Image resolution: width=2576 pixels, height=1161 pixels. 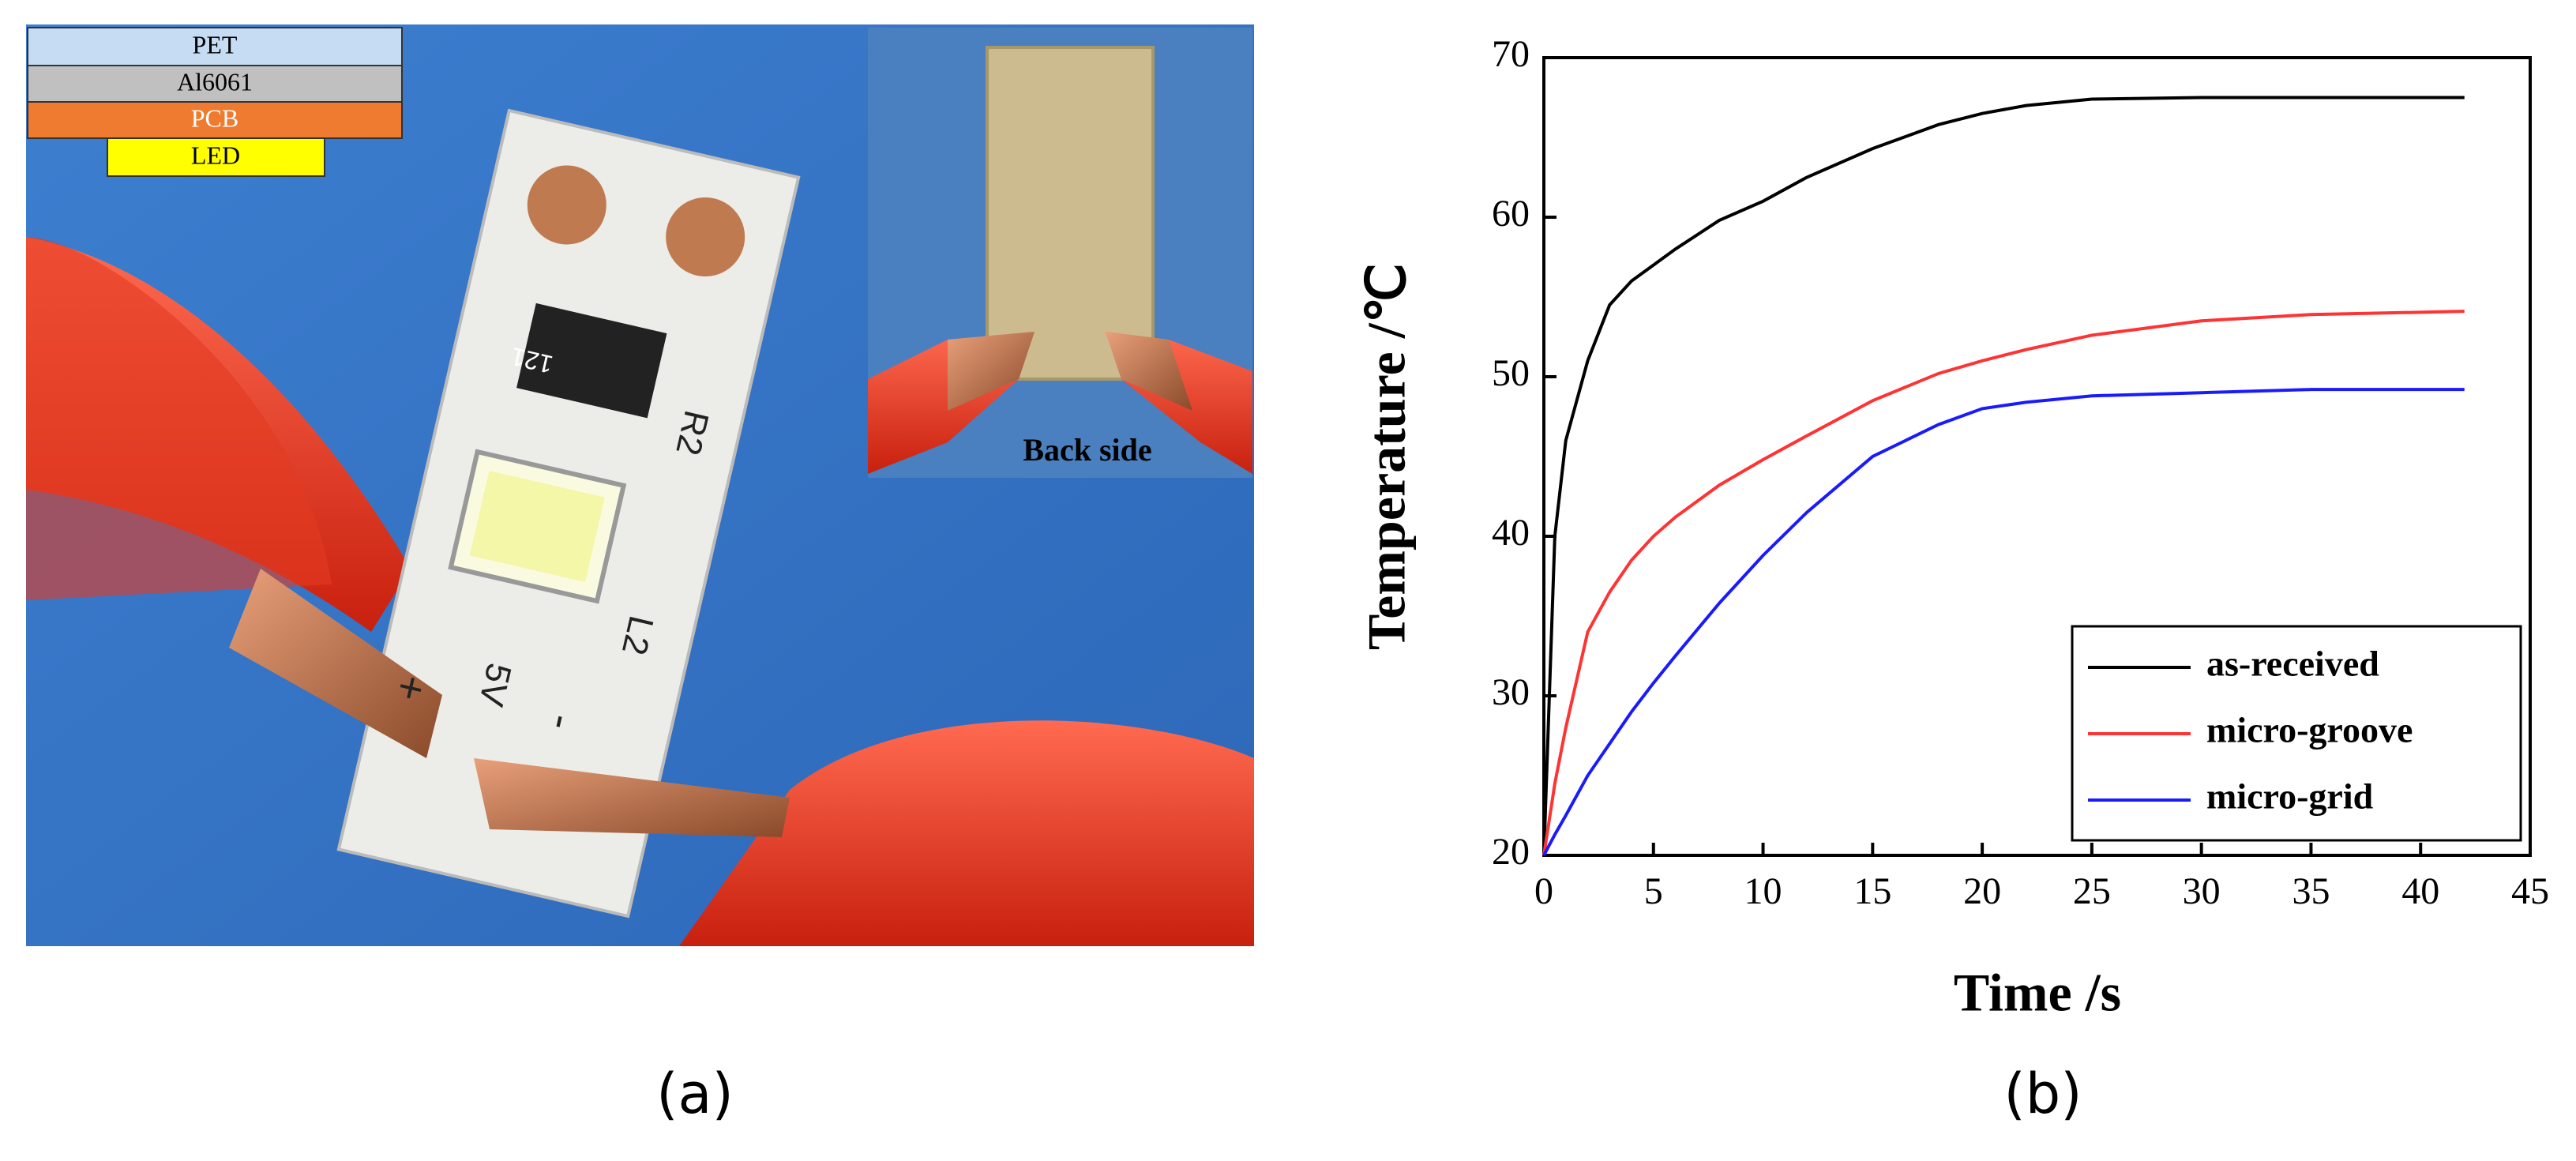 I want to click on layer-label: LED, so click(x=215, y=155).